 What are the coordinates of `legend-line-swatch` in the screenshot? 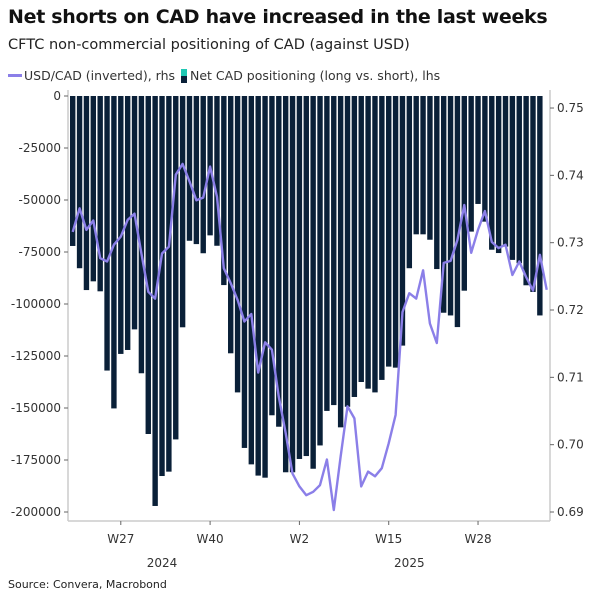 It's located at (15, 75).